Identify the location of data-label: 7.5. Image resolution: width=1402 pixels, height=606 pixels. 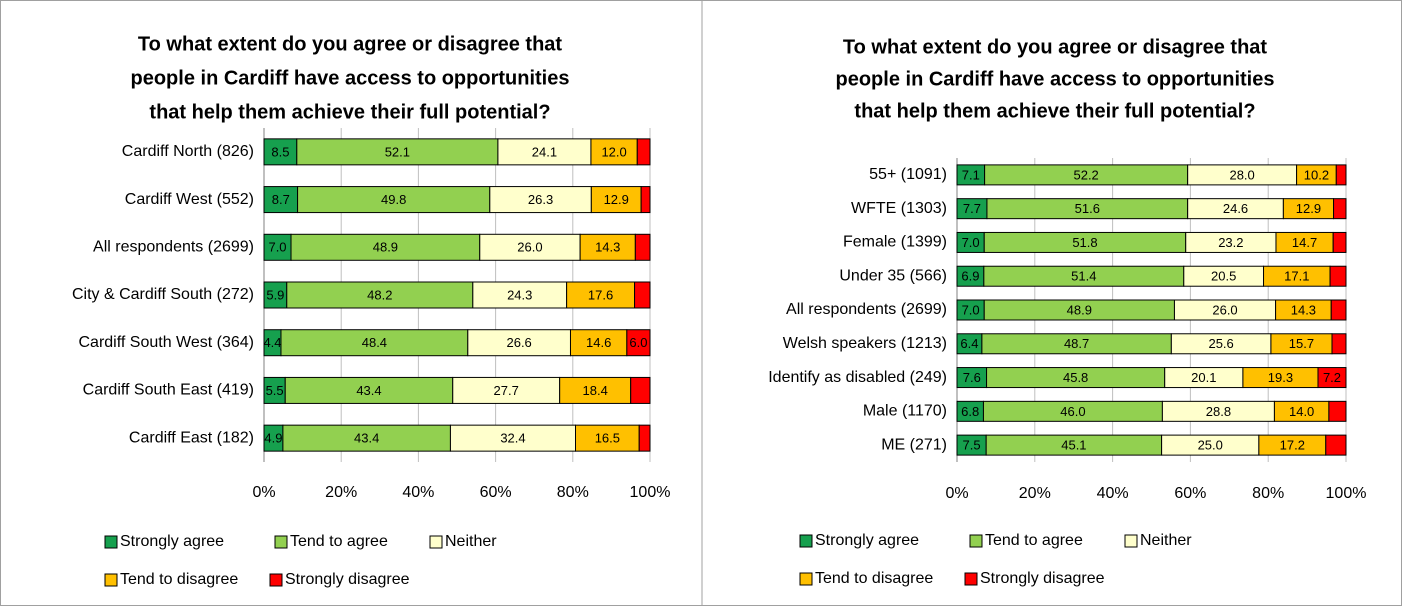
(972, 445).